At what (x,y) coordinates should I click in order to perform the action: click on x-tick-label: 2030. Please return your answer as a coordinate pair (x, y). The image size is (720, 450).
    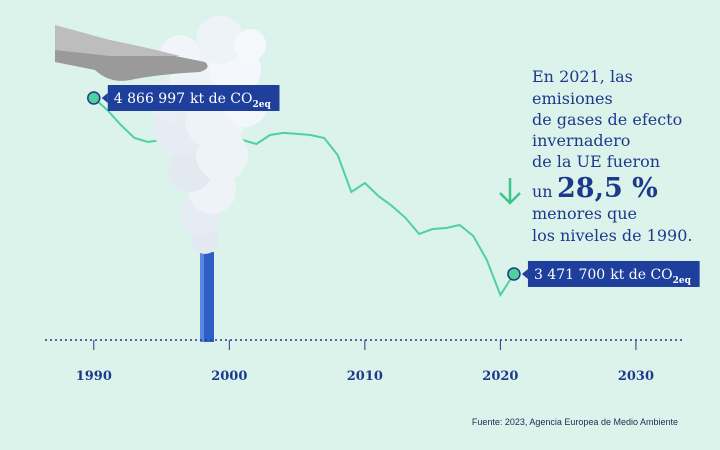
    Looking at the image, I should click on (636, 376).